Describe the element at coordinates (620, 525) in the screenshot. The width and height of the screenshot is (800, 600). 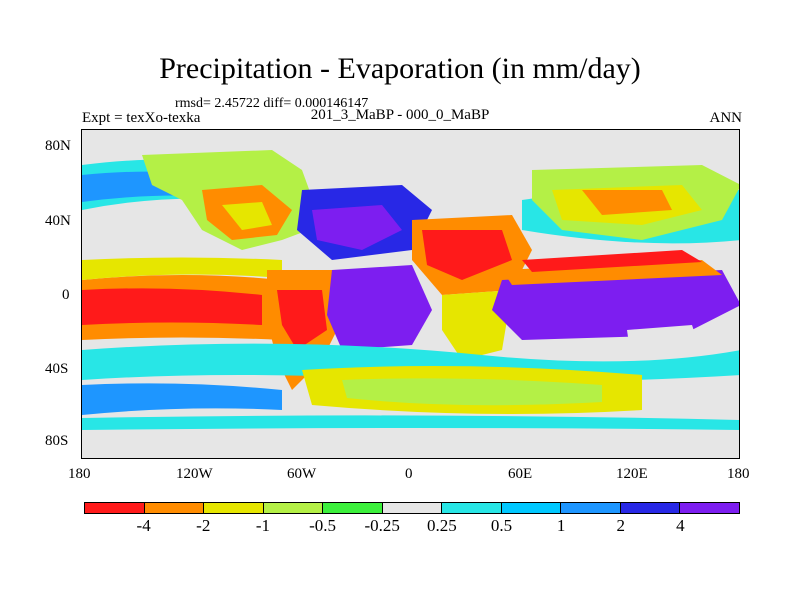
I see `colorbar-label-8: 2` at that location.